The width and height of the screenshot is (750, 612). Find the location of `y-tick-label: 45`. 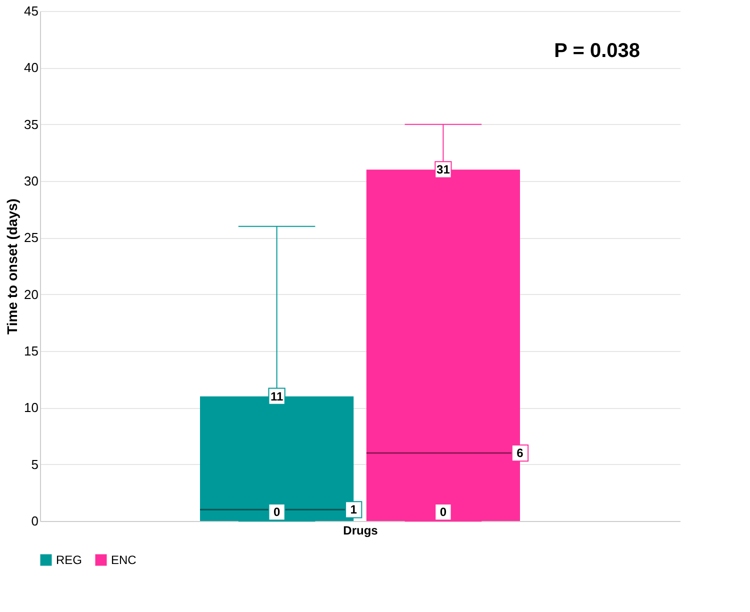

y-tick-label: 45 is located at coordinates (31, 11).